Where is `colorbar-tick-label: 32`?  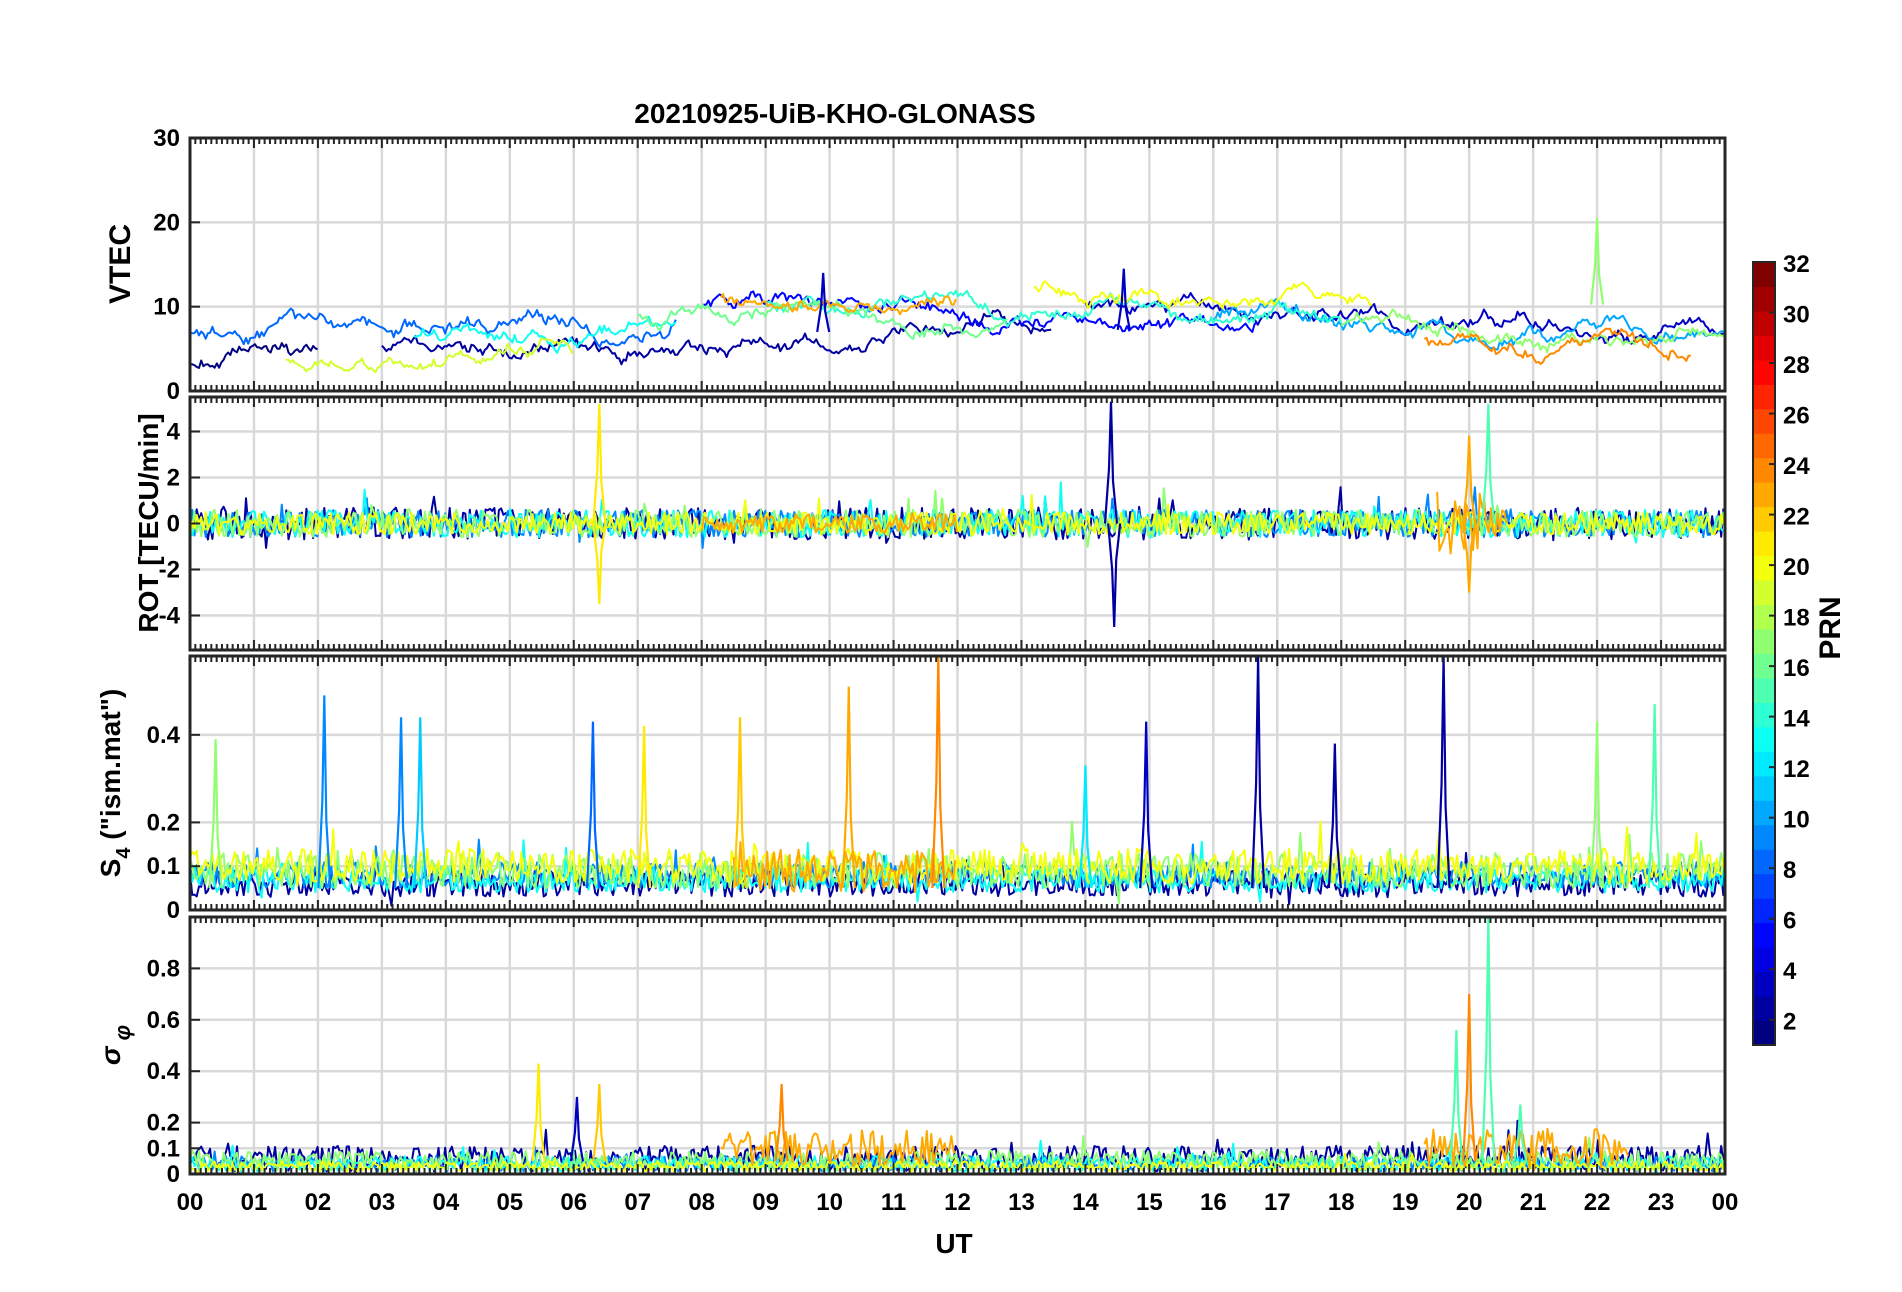 colorbar-tick-label: 32 is located at coordinates (1796, 264).